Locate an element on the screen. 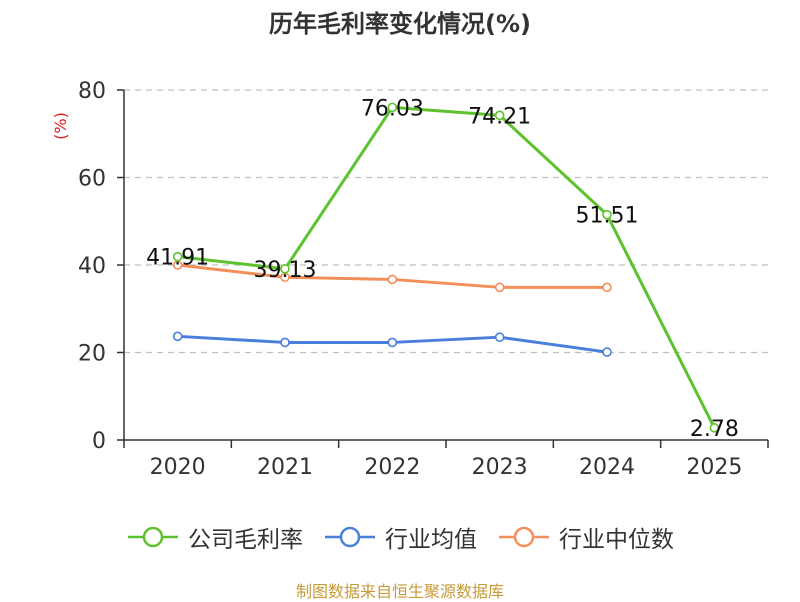 This screenshot has width=800, height=602. data-label: 2.78 is located at coordinates (714, 429).